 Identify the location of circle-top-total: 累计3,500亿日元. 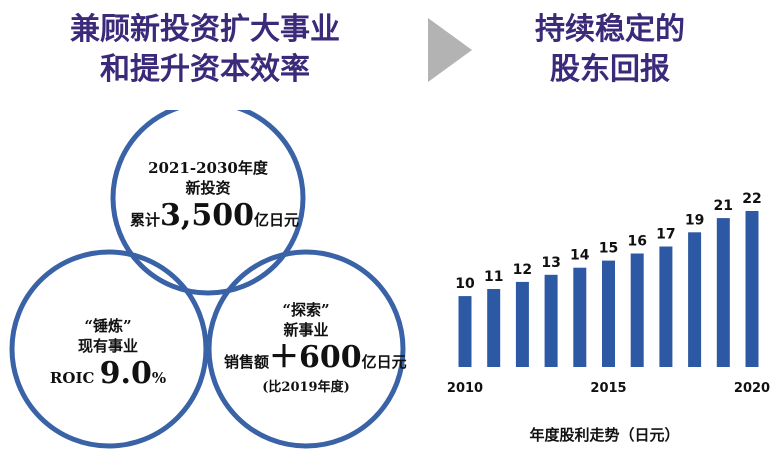
(214, 218).